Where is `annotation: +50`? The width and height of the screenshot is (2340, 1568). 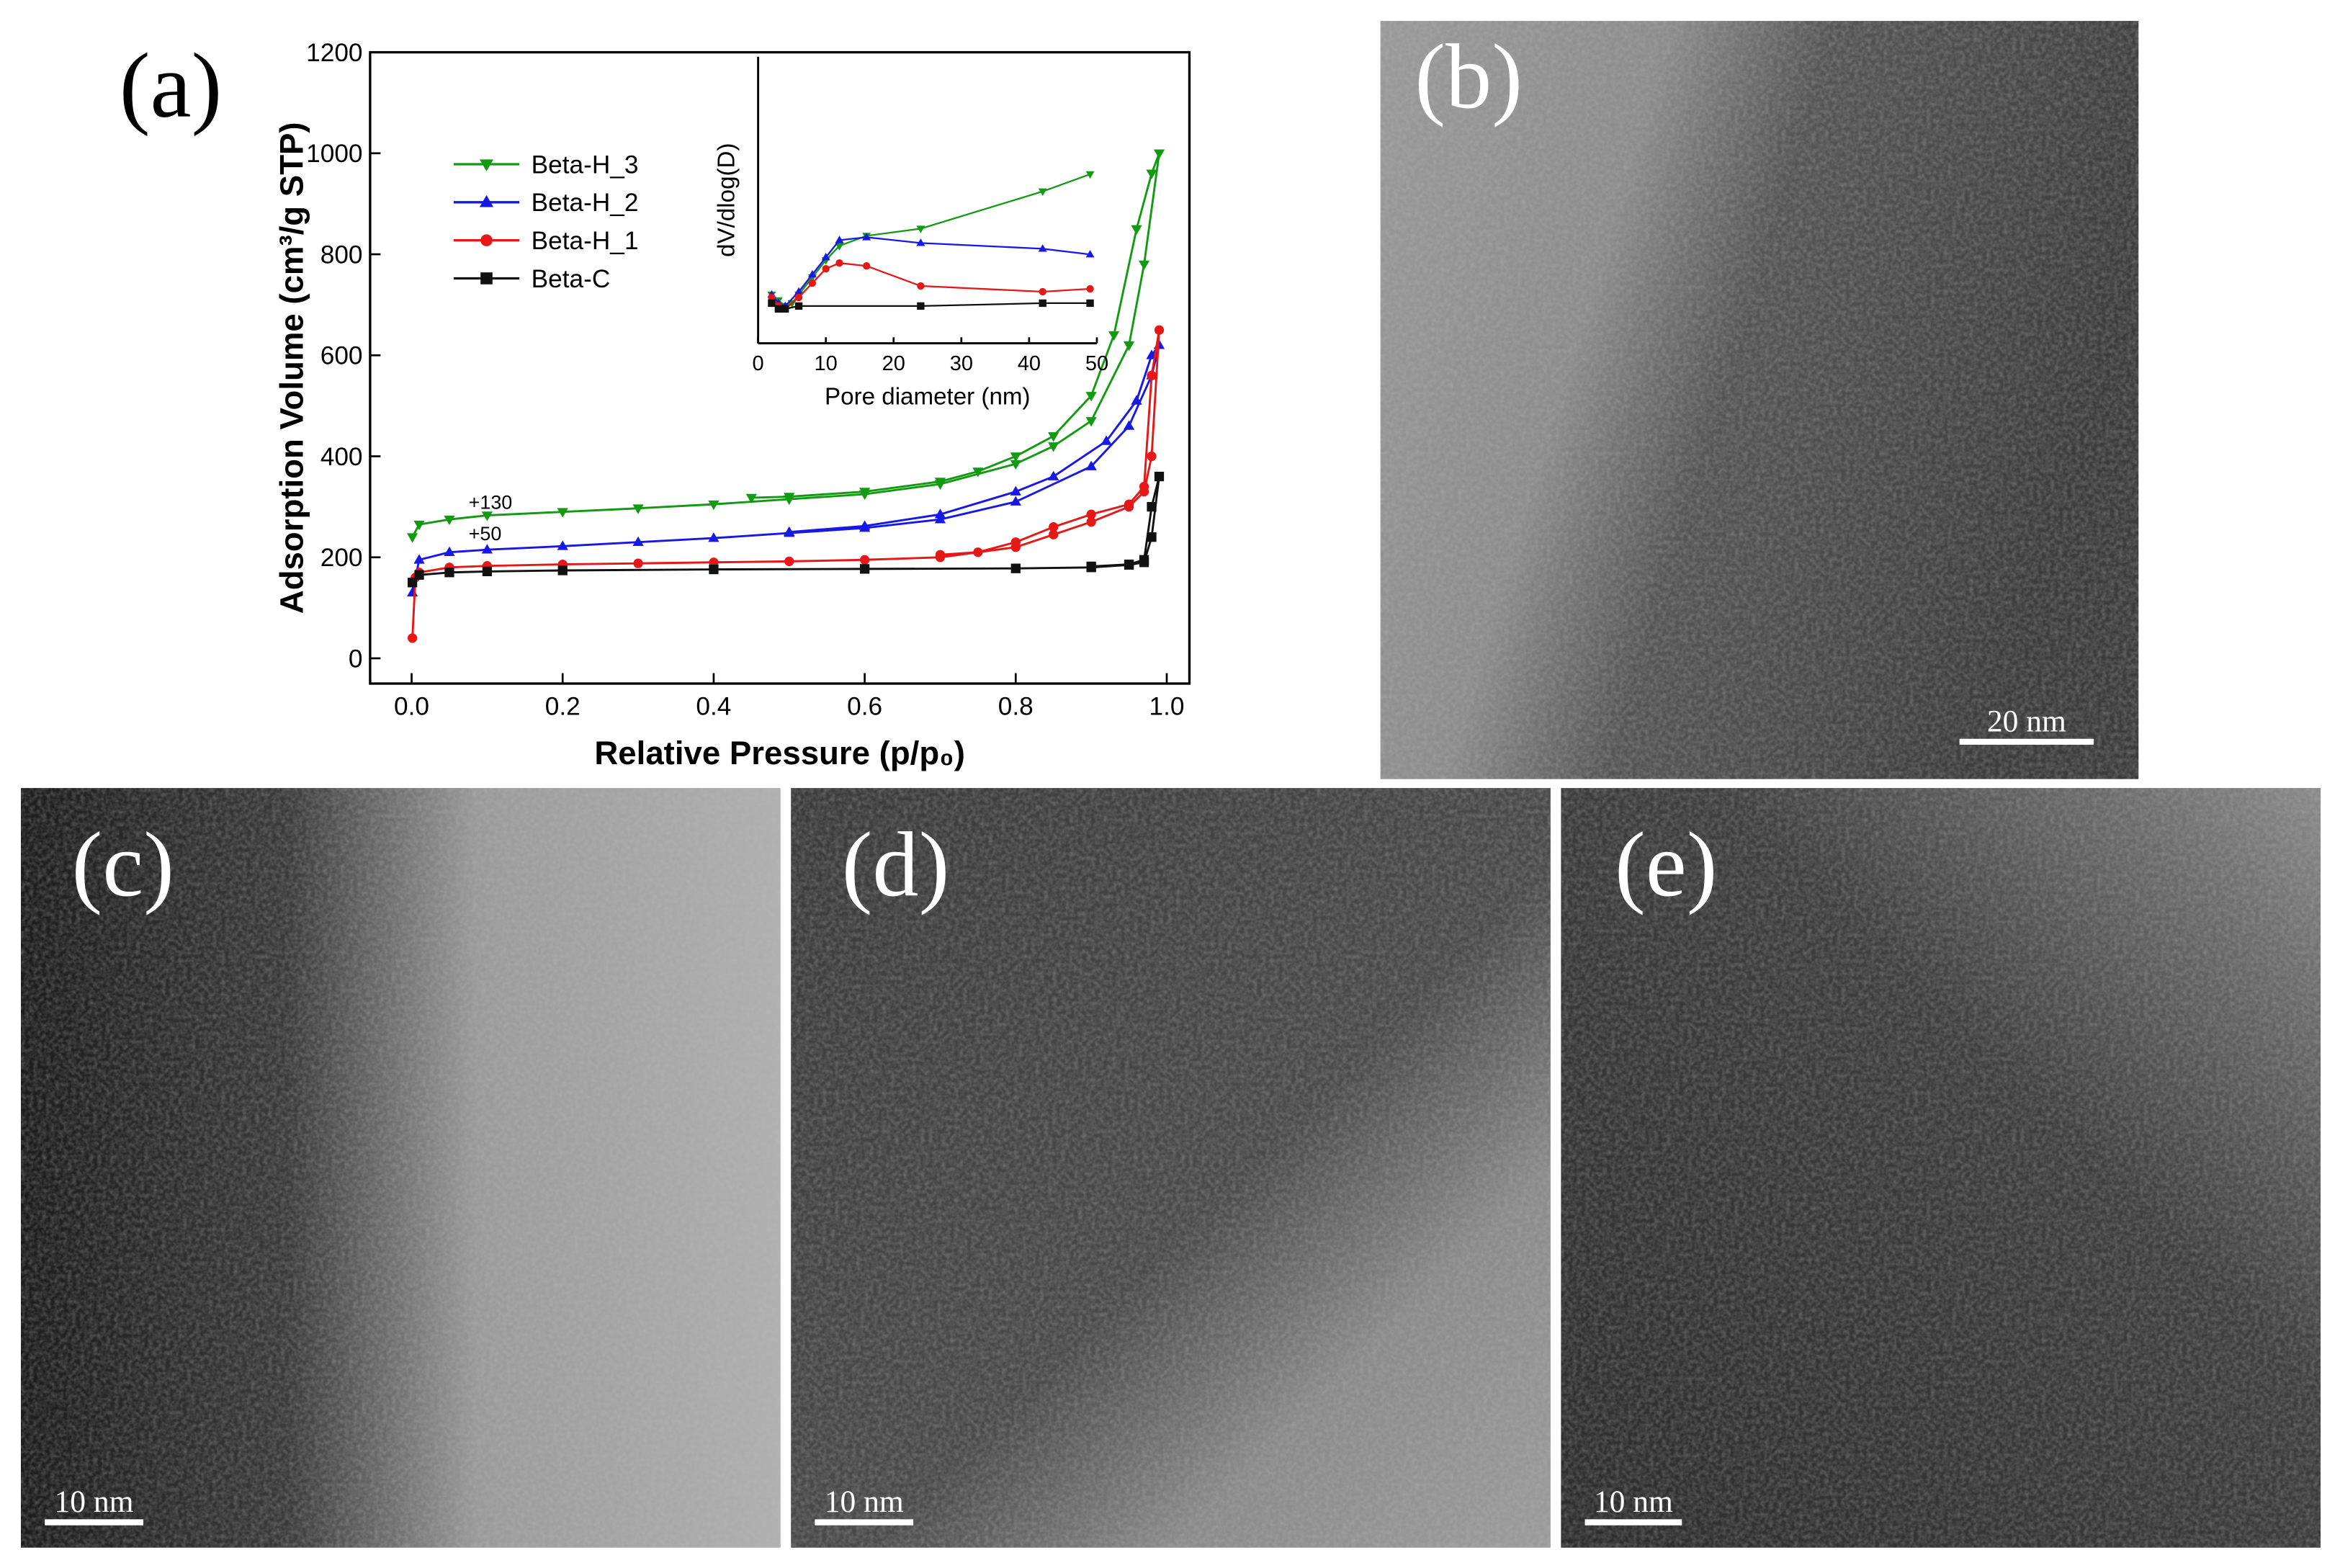
annotation: +50 is located at coordinates (485, 534).